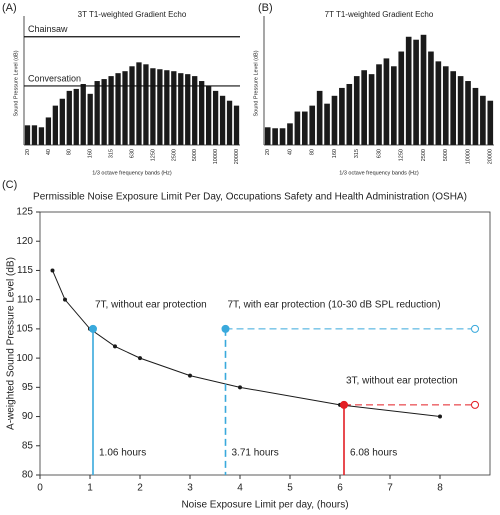  Describe the element at coordinates (402, 381) in the screenshot. I see `annotation: 3T, without ear protection` at that location.